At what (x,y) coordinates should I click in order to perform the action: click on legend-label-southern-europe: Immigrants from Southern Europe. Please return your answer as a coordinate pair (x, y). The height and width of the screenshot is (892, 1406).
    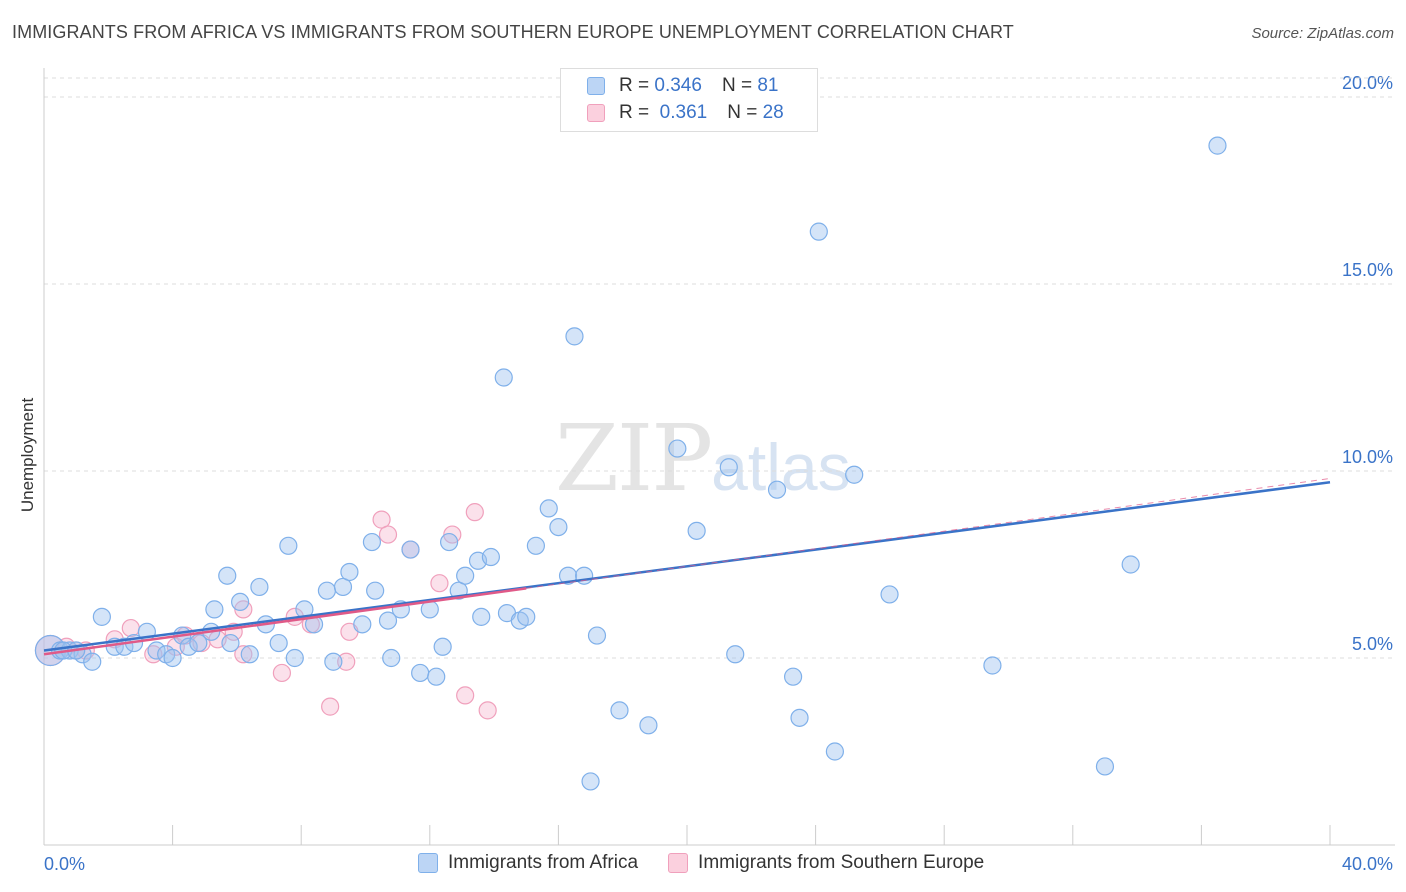
    Looking at the image, I should click on (841, 862).